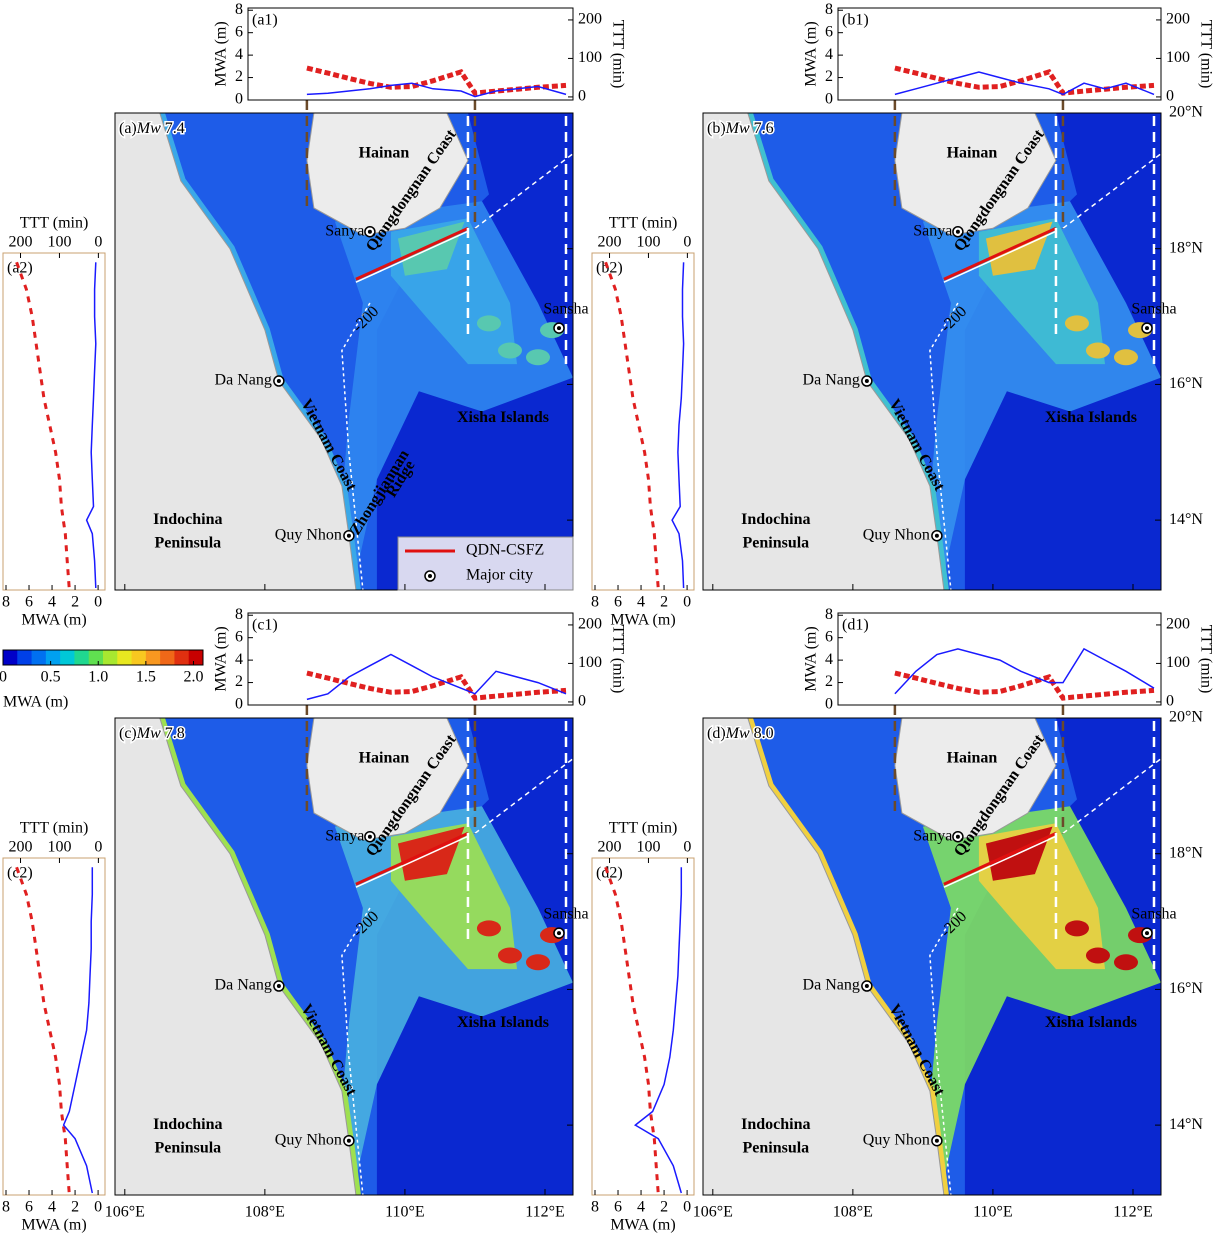  I want to click on panel-letter: (b), so click(716, 128).